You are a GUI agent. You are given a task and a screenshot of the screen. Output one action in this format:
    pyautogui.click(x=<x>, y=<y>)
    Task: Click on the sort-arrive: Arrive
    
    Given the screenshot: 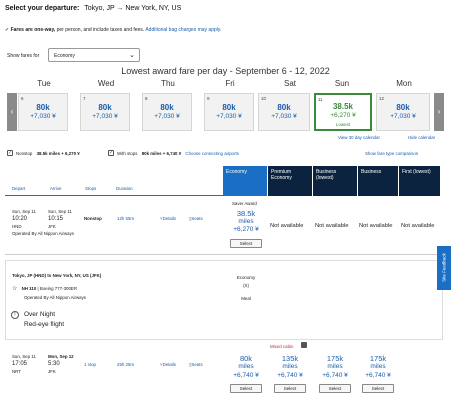 What is the action you would take?
    pyautogui.click(x=56, y=188)
    